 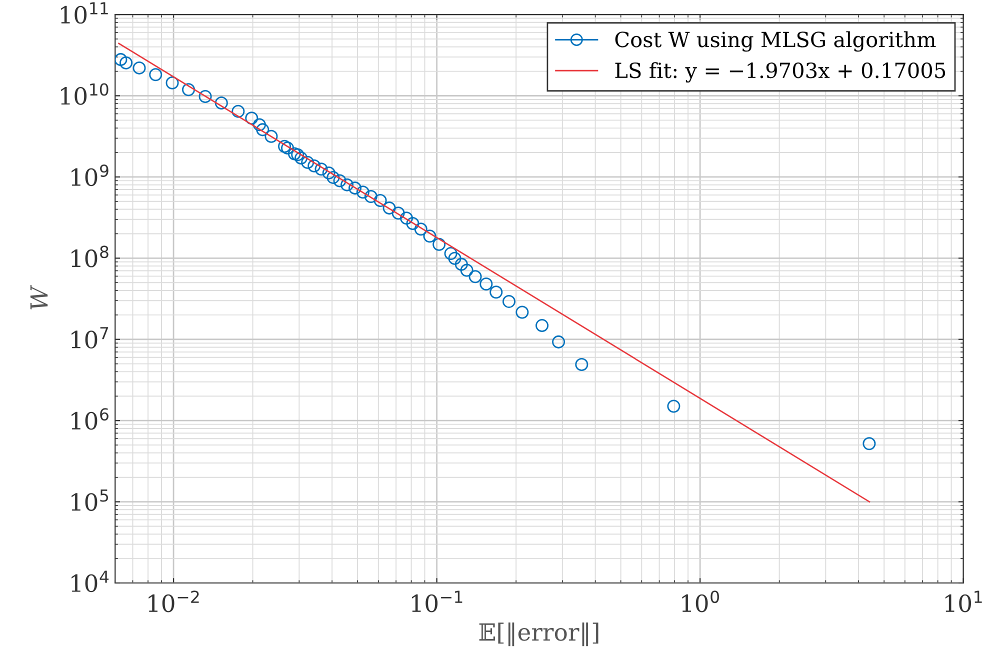 I want to click on legend-label: LS fit: y = −1.9703x + 0.17005, so click(x=780, y=72).